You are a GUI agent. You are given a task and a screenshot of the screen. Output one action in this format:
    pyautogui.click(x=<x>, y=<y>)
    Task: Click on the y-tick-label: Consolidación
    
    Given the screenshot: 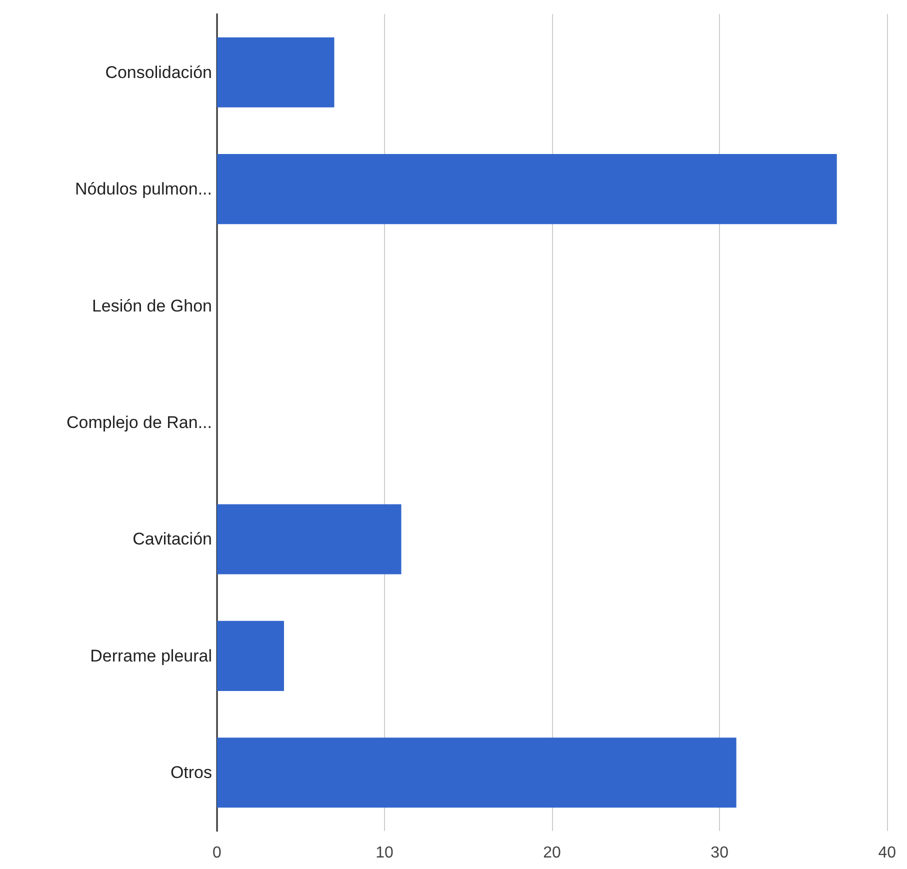 What is the action you would take?
    pyautogui.click(x=158, y=72)
    